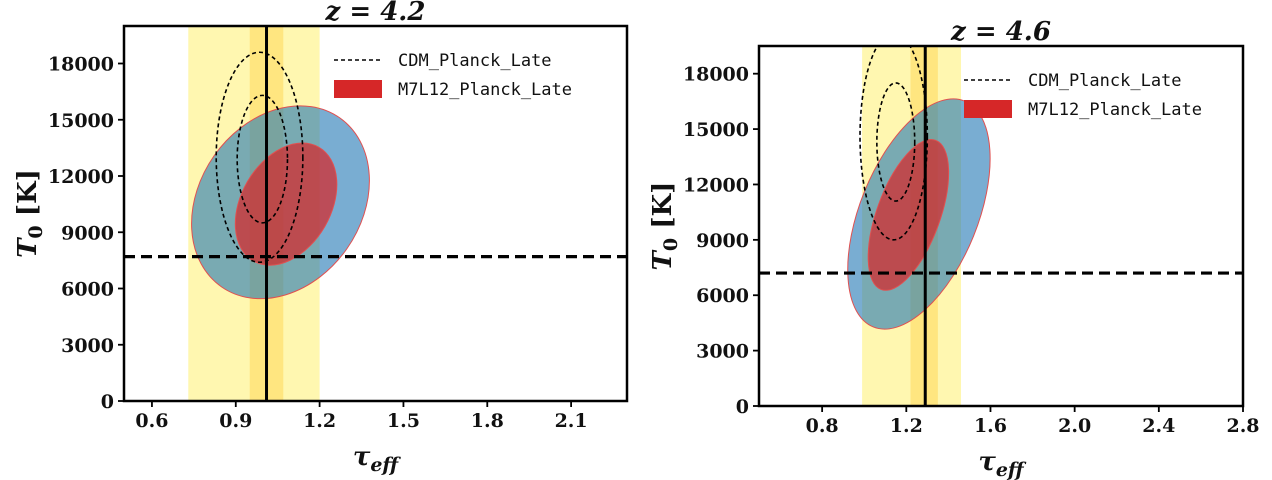 The width and height of the screenshot is (1272, 480). Describe the element at coordinates (908, 215) in the screenshot. I see `filled-contour-inner` at that location.